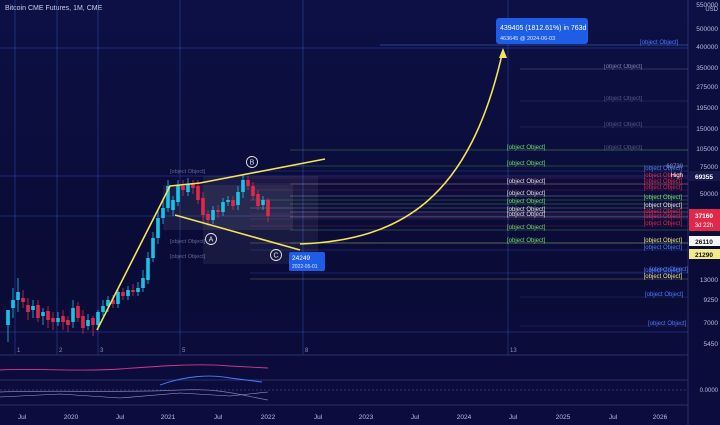  I want to click on wedge-upper-line, so click(262, 171).